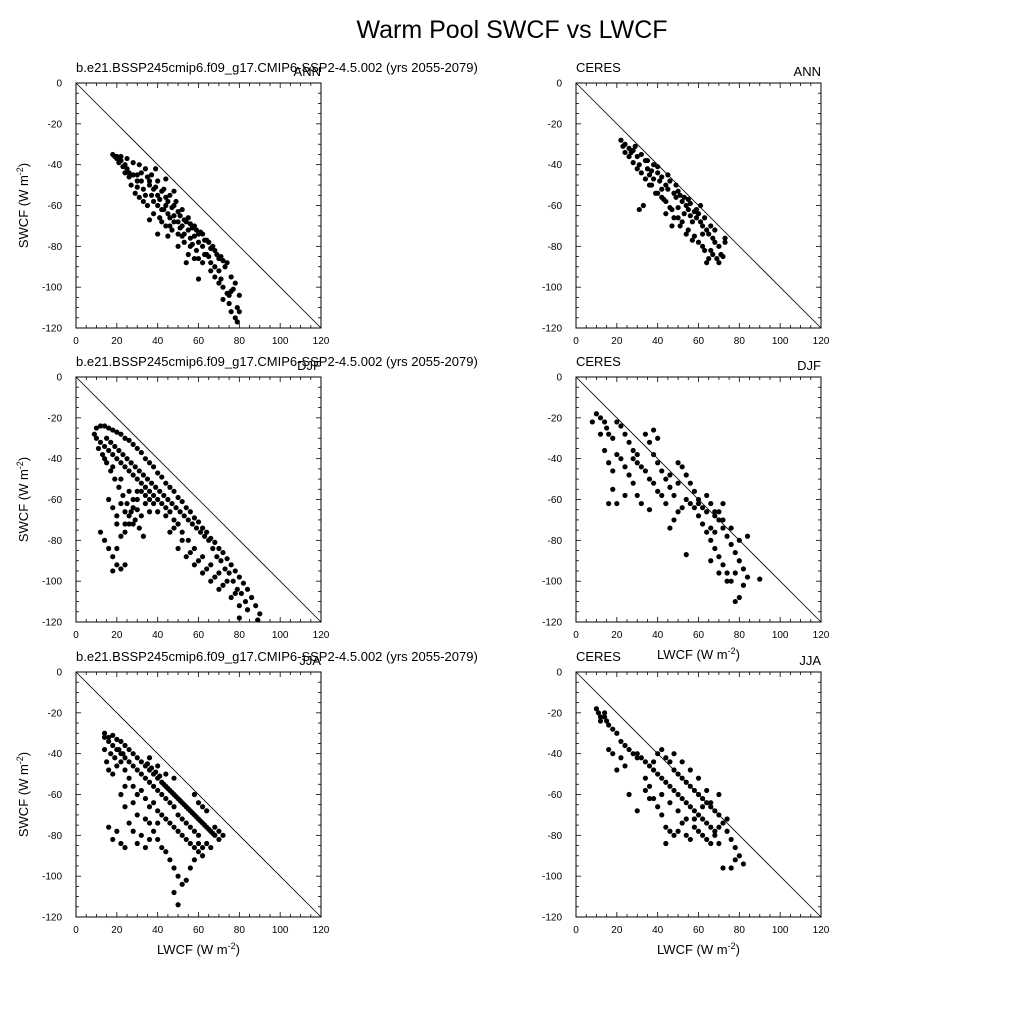  What do you see at coordinates (555, 459) in the screenshot?
I see `y-tick-label: -40` at bounding box center [555, 459].